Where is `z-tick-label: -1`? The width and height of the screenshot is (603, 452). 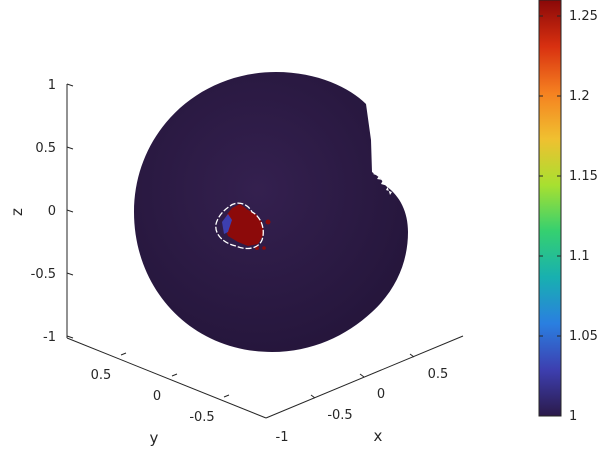
z-tick-label: -1 is located at coordinates (49, 337).